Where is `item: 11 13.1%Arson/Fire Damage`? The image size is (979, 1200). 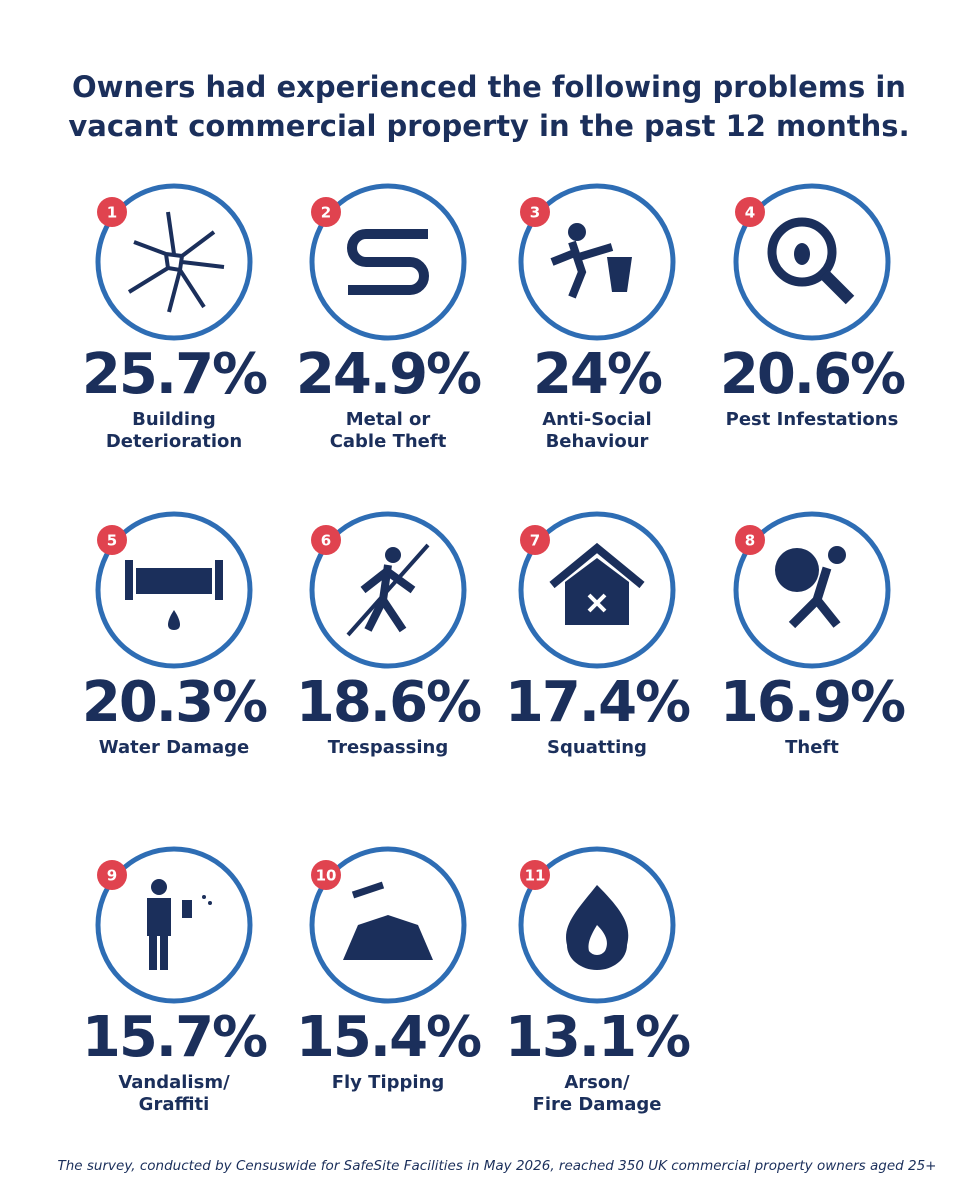
item: 11 13.1%Arson/Fire Damage is located at coordinates (598, 980).